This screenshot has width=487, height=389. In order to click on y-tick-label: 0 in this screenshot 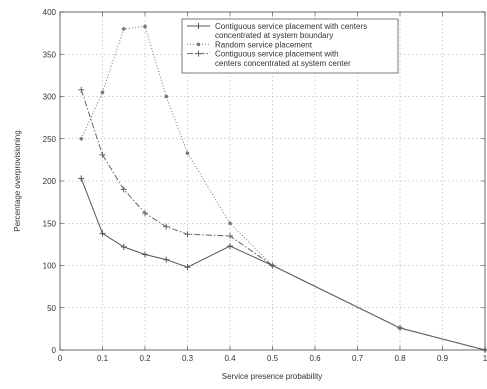, I will do `click(54, 350)`.